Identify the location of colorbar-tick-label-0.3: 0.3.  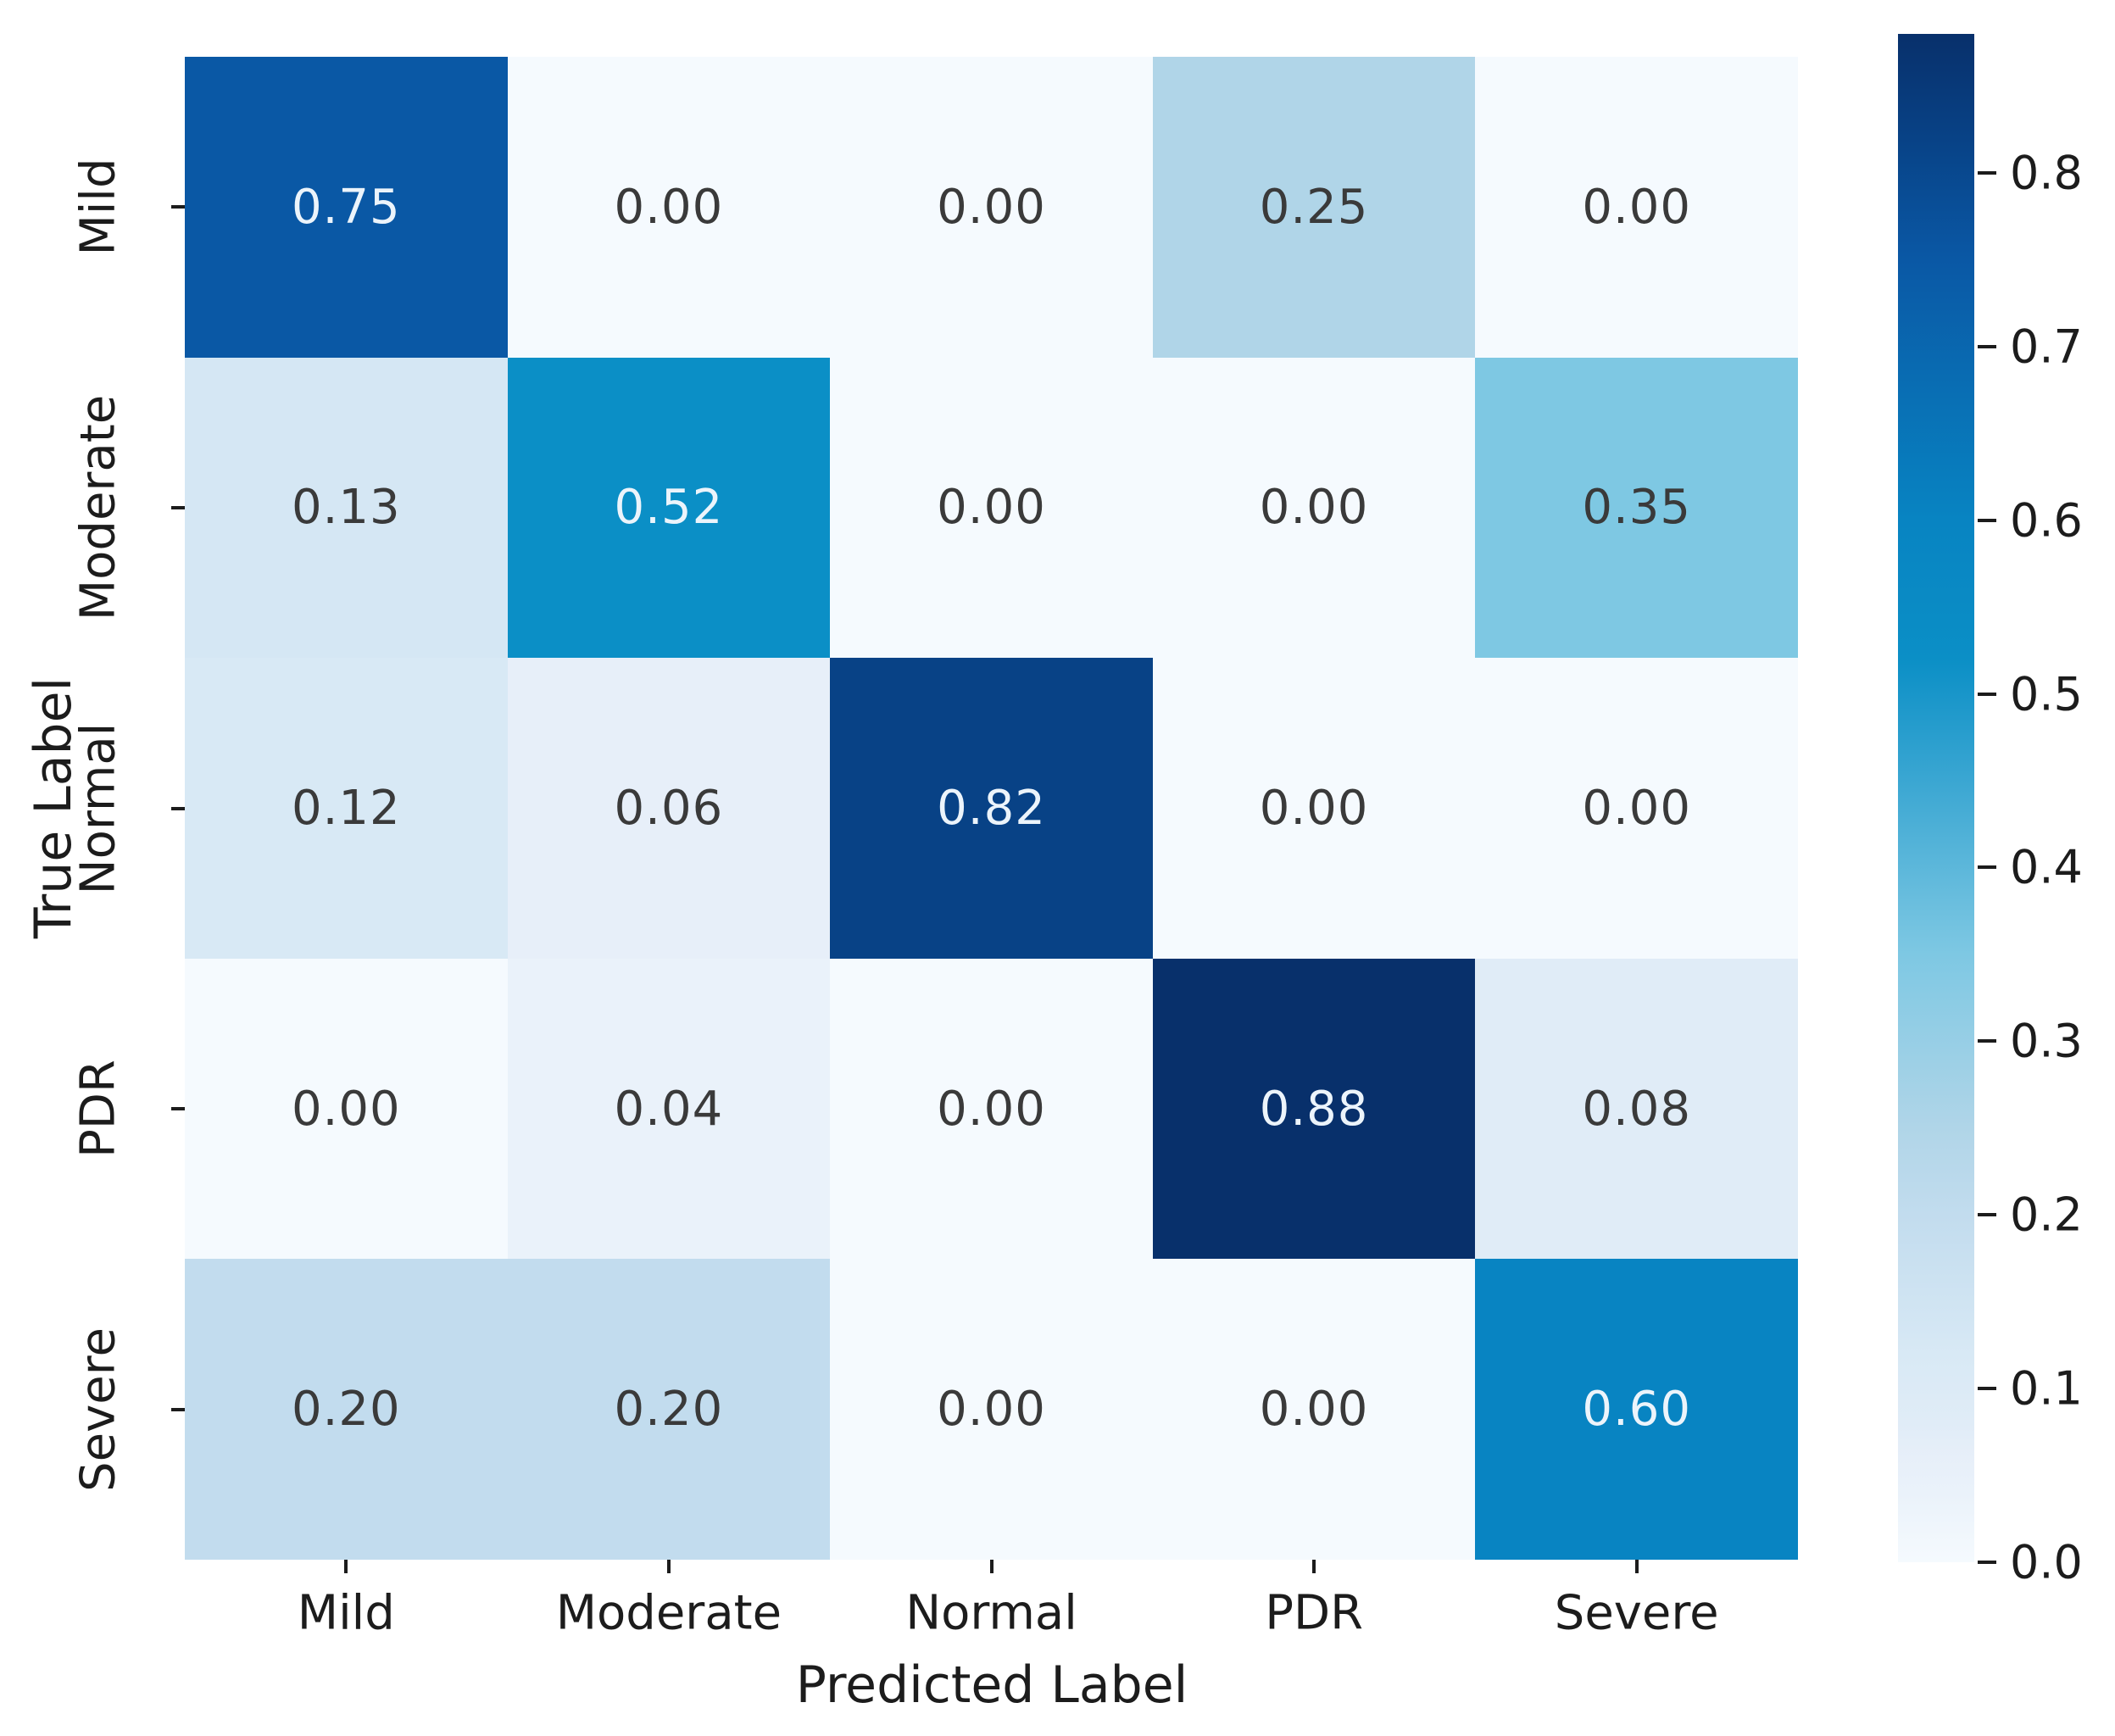
(2046, 1041).